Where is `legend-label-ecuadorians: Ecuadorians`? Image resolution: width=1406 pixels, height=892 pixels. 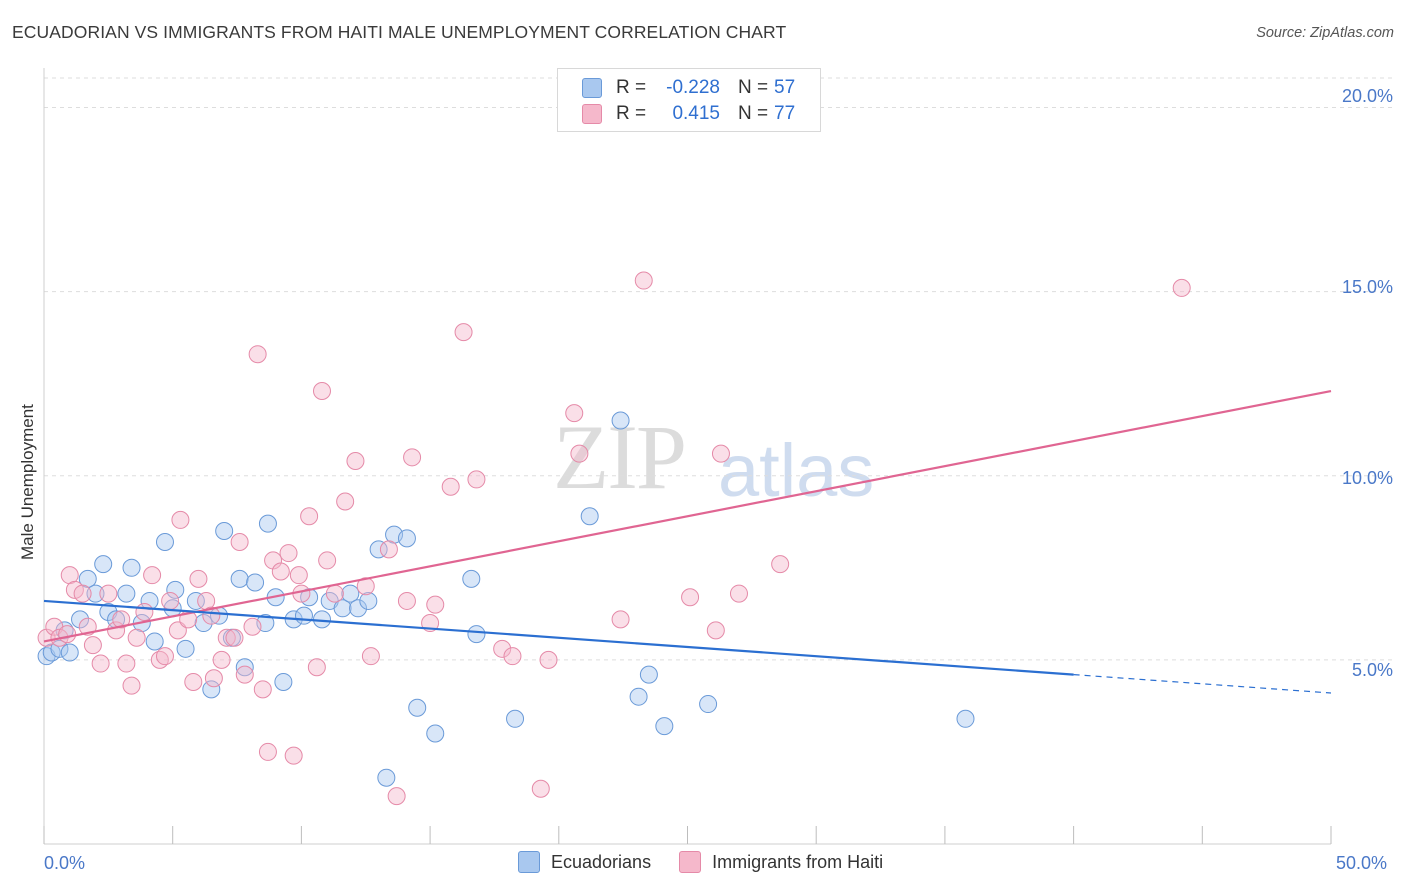
legend-label-ecuadorians: Ecuadorians is located at coordinates (601, 861).